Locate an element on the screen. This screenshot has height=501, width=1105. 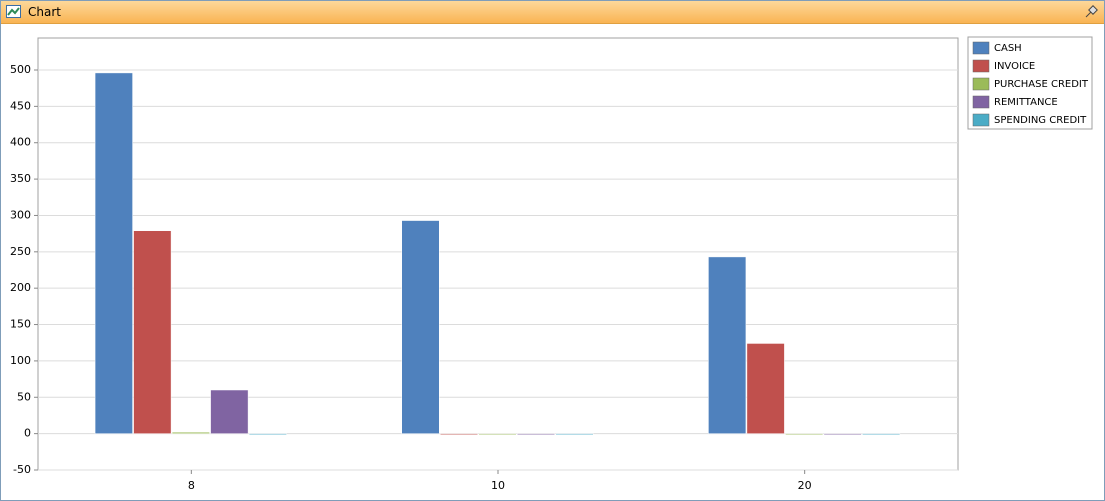
y-tick-label: 300 is located at coordinates (20, 214).